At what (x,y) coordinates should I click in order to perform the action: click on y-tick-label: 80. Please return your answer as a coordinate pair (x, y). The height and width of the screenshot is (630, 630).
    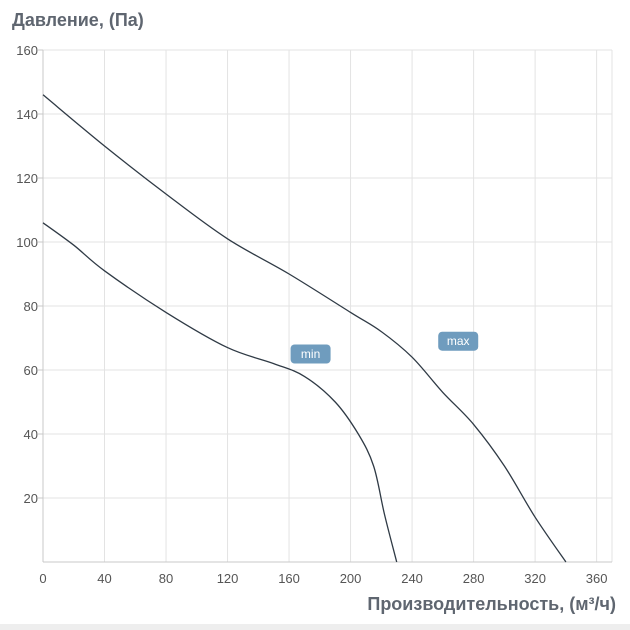
    Looking at the image, I should click on (31, 306).